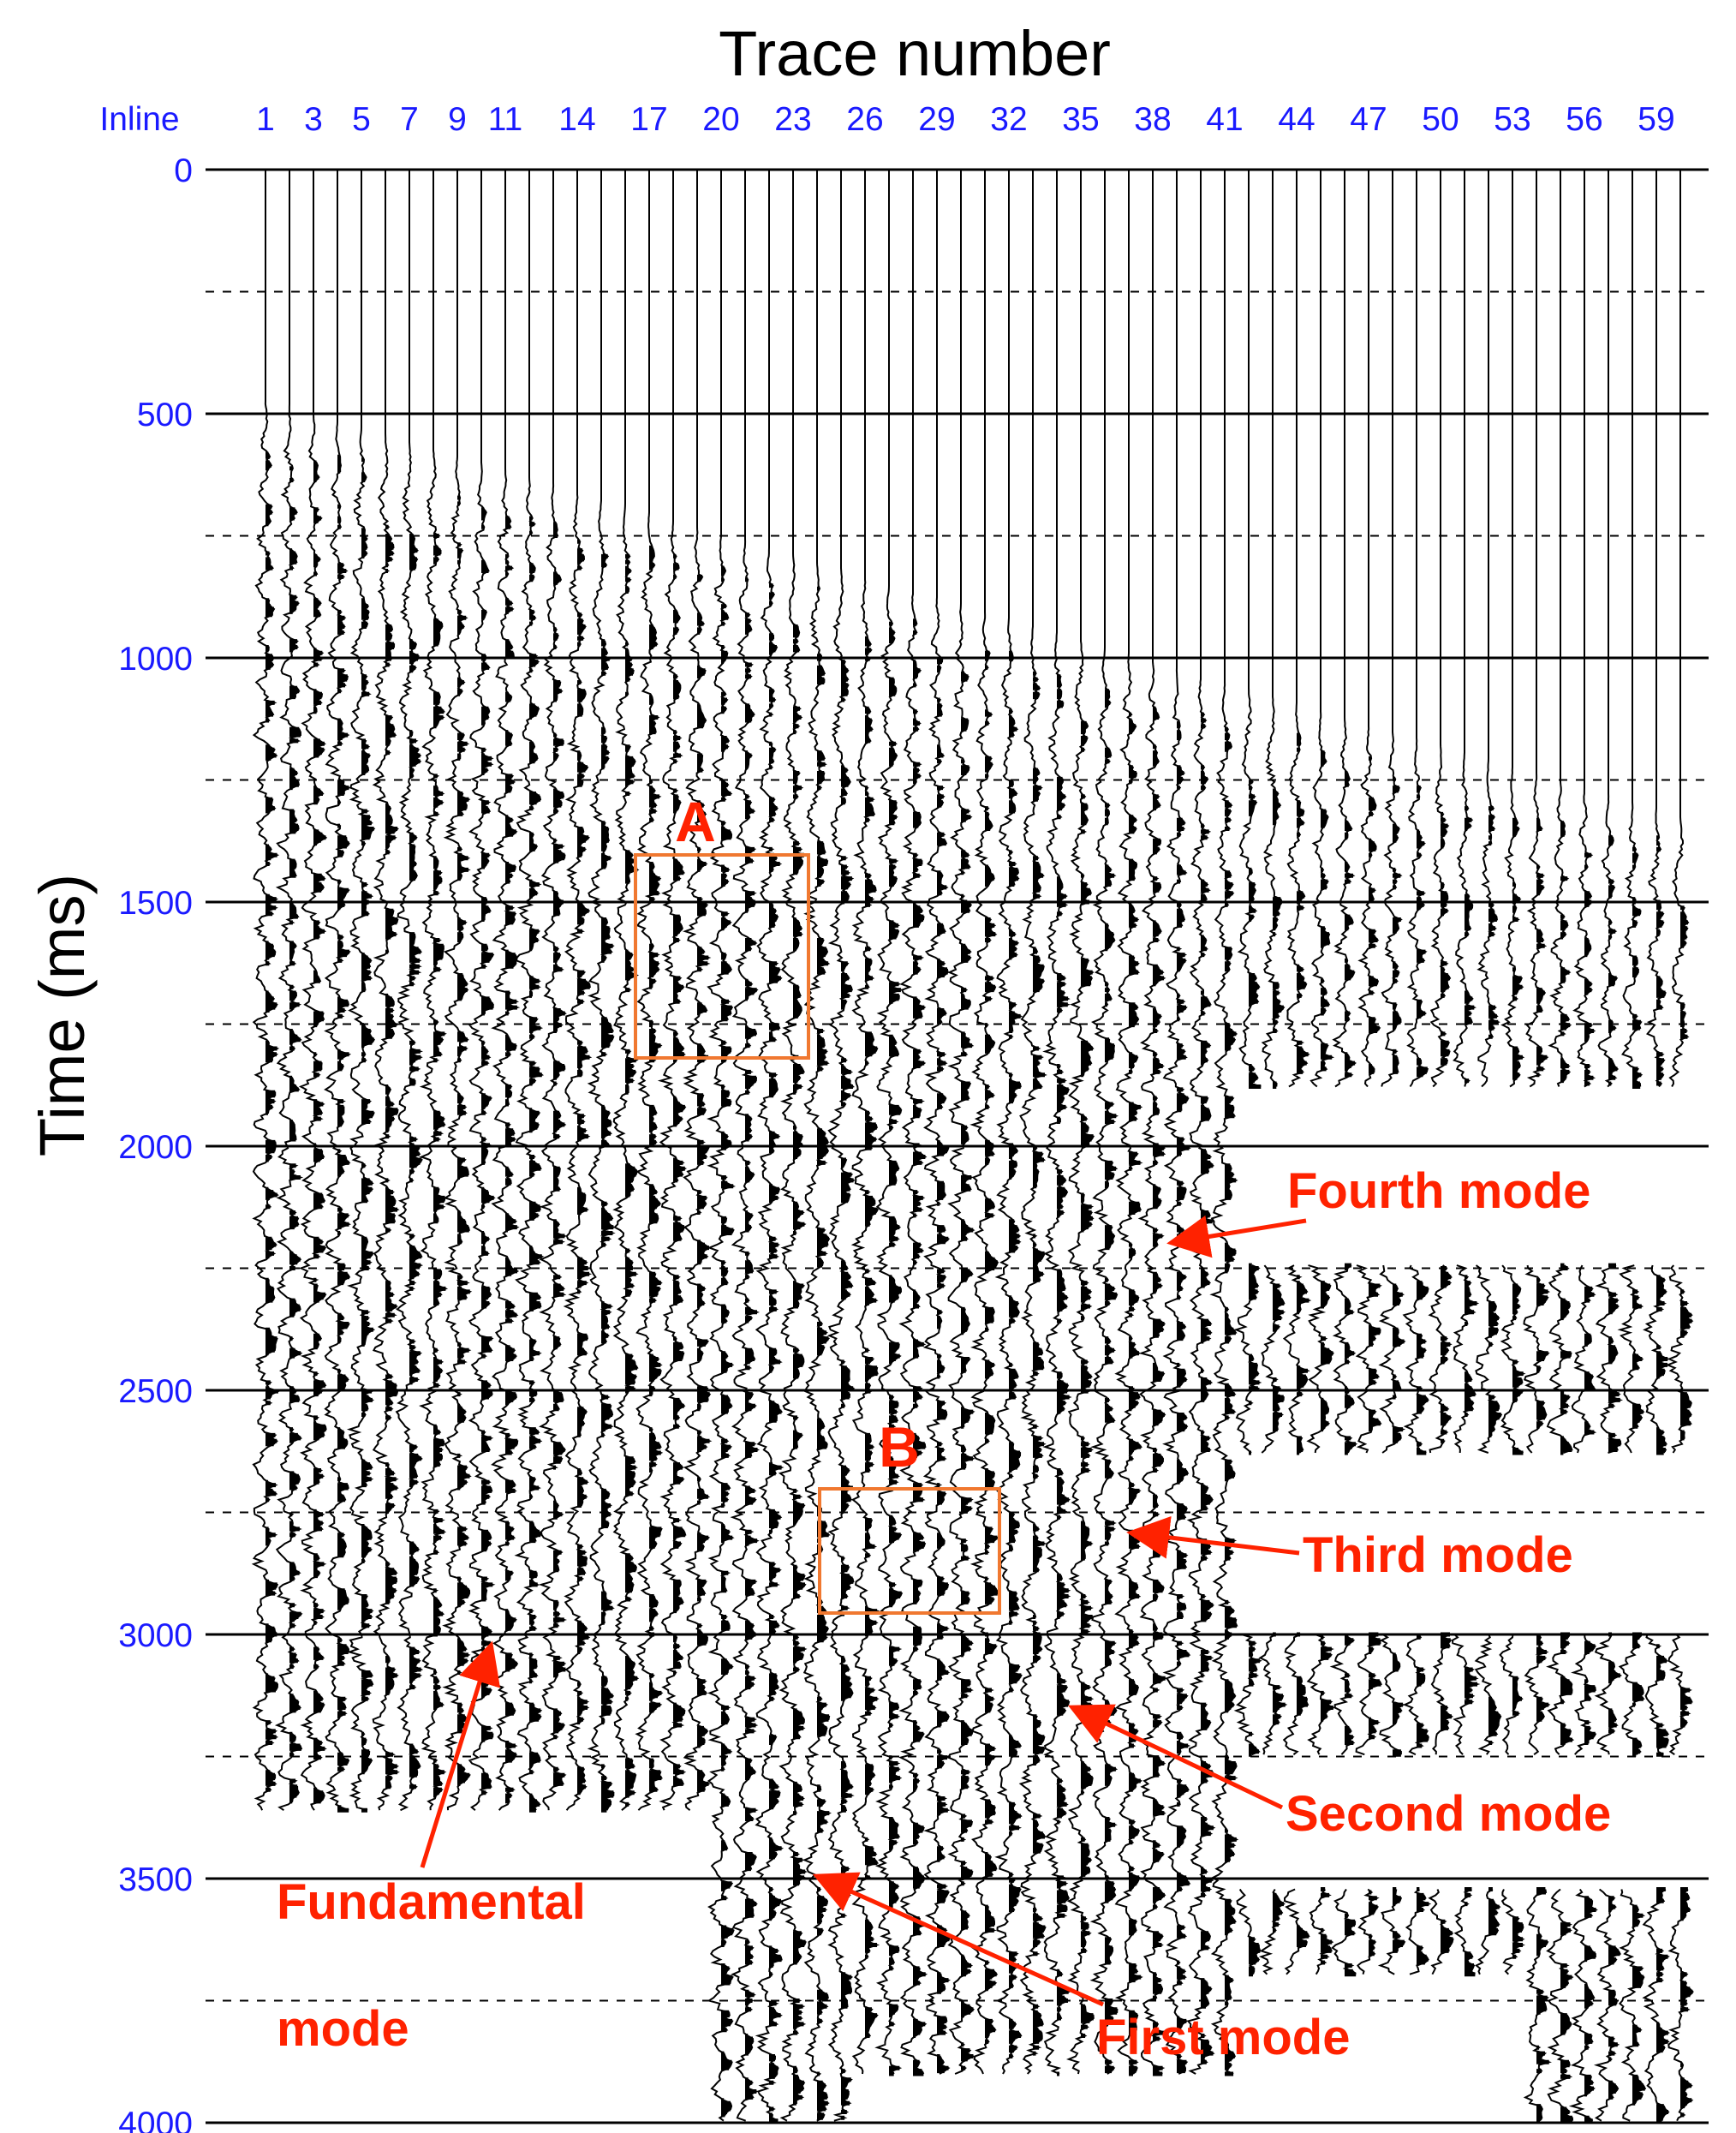  I want to click on x-tick-label: 38, so click(1152, 120).